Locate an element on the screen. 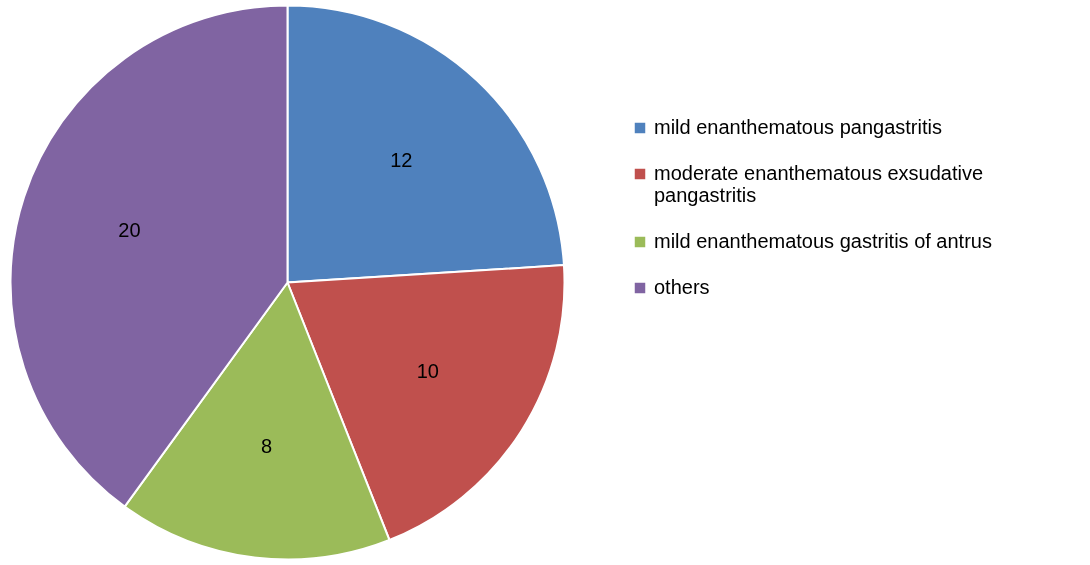 Image resolution: width=1090 pixels, height=565 pixels. data-label: 12 is located at coordinates (401, 160).